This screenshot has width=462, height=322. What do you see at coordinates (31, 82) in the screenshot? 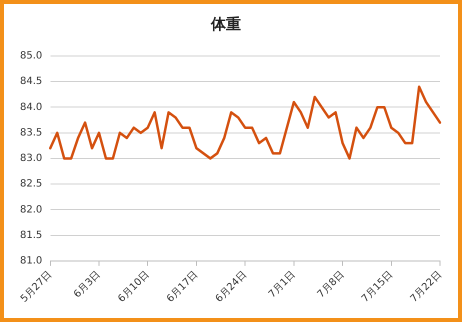
I see `y-tick-label: 84.5` at bounding box center [31, 82].